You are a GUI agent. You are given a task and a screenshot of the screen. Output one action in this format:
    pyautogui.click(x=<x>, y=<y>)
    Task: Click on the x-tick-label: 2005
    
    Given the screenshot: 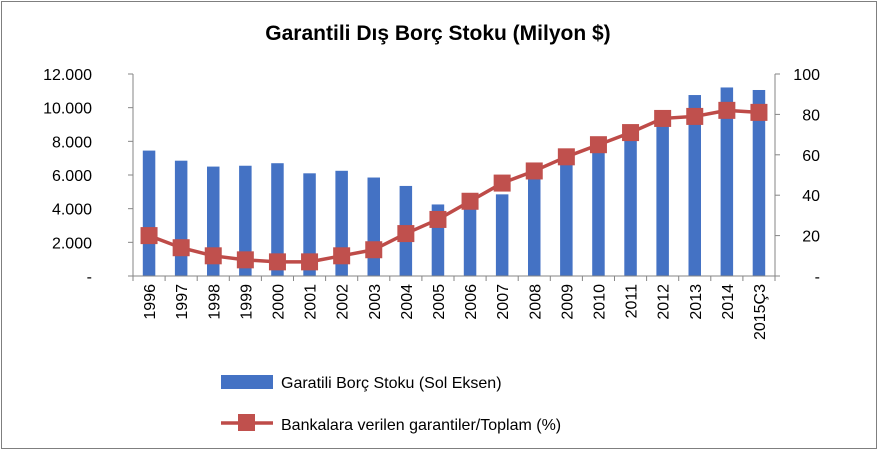 What is the action you would take?
    pyautogui.click(x=439, y=302)
    